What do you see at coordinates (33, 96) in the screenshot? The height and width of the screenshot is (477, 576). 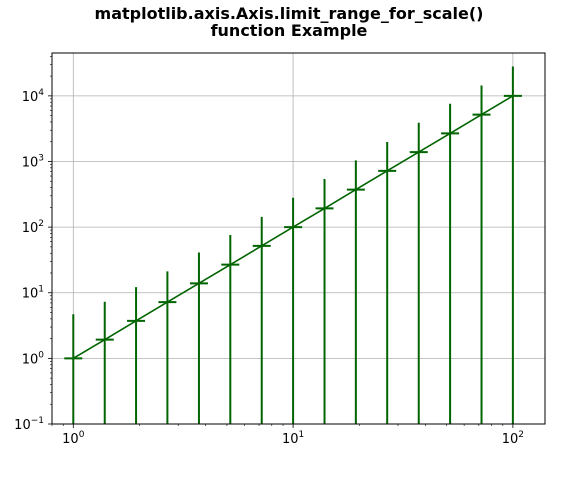 I see `y-tick-label: 10⁴` at bounding box center [33, 96].